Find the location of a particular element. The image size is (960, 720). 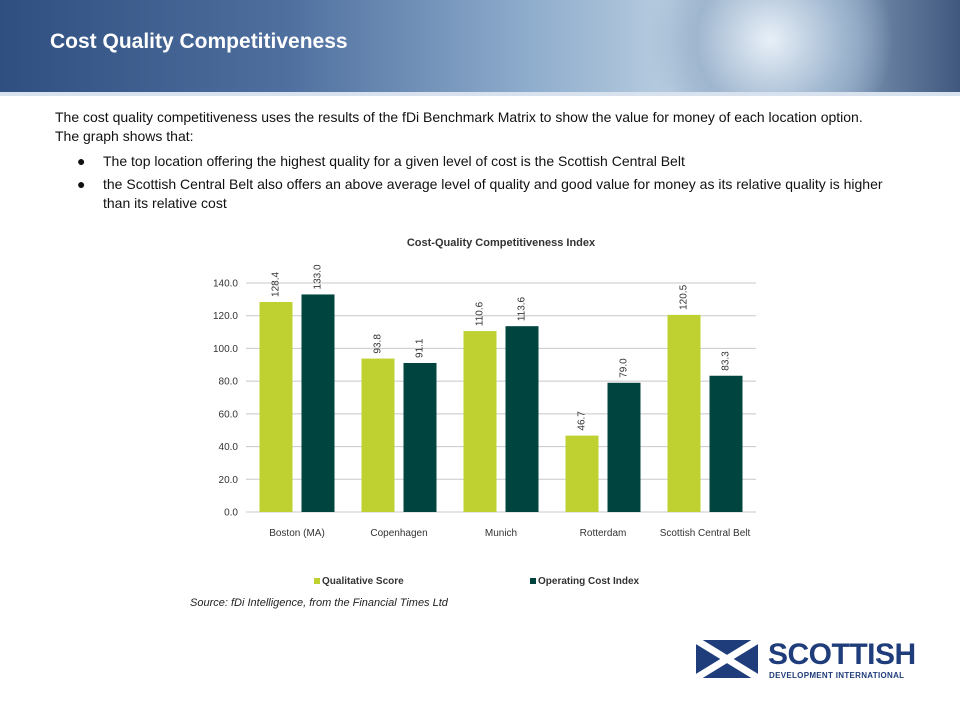

data-label: 91.1 is located at coordinates (420, 348).